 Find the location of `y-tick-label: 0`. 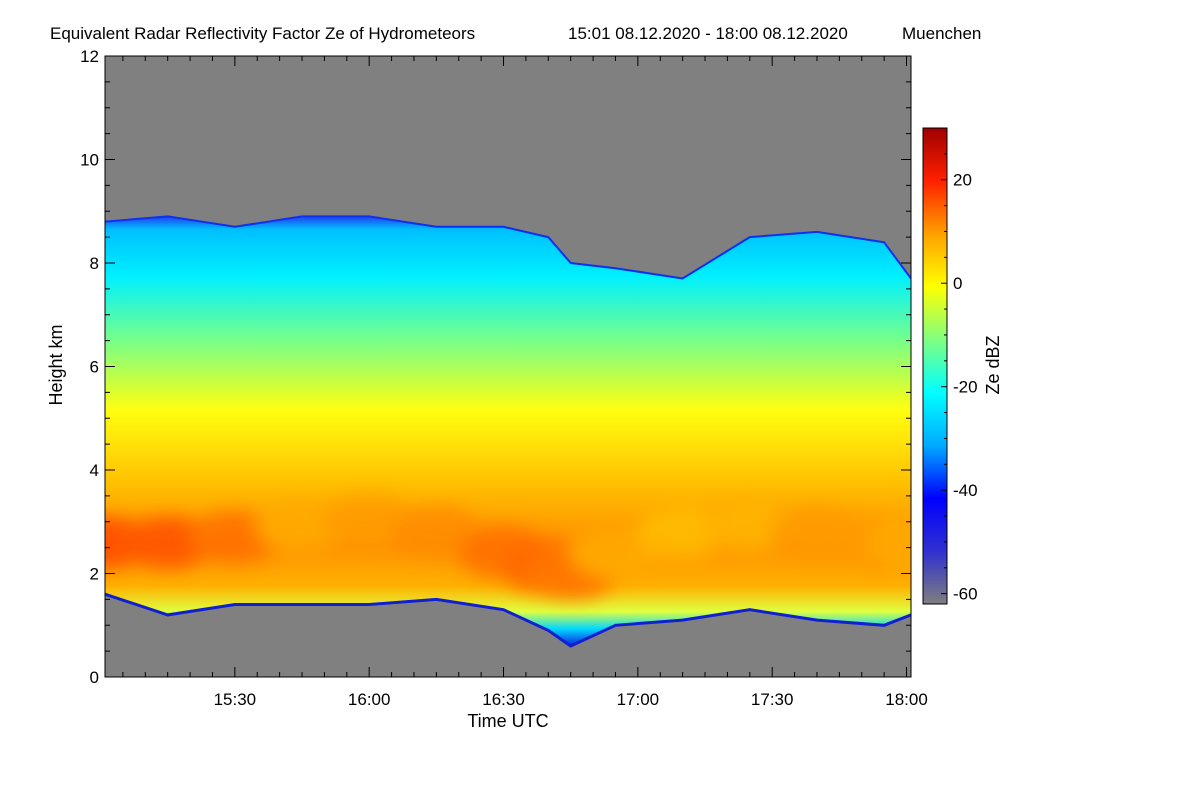

y-tick-label: 0 is located at coordinates (94, 677).